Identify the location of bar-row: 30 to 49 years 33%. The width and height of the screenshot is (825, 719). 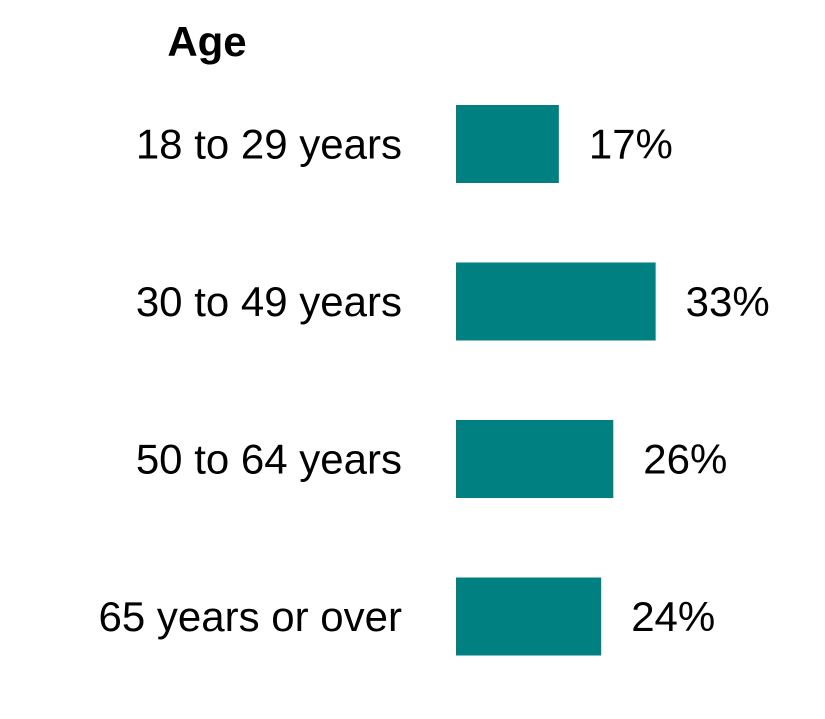
(453, 301).